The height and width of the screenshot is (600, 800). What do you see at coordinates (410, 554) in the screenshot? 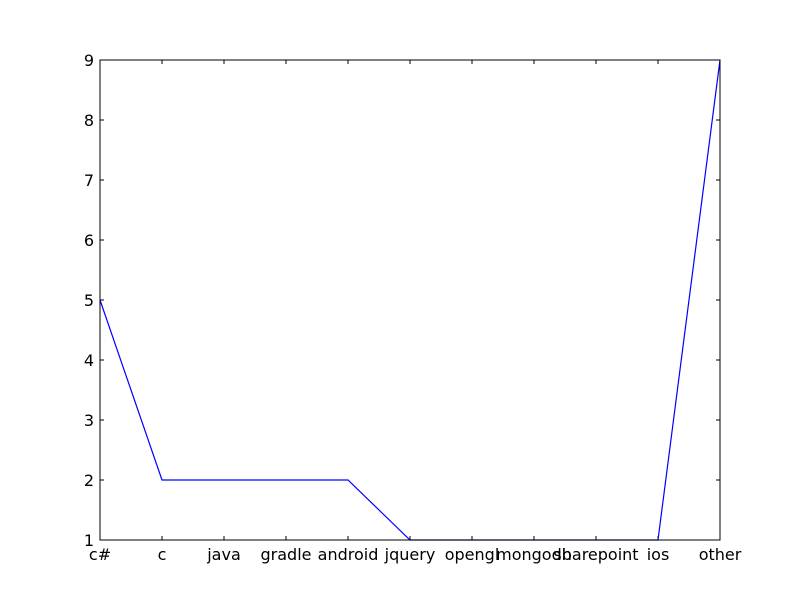
I see `x-tick-label: jquery` at bounding box center [410, 554].